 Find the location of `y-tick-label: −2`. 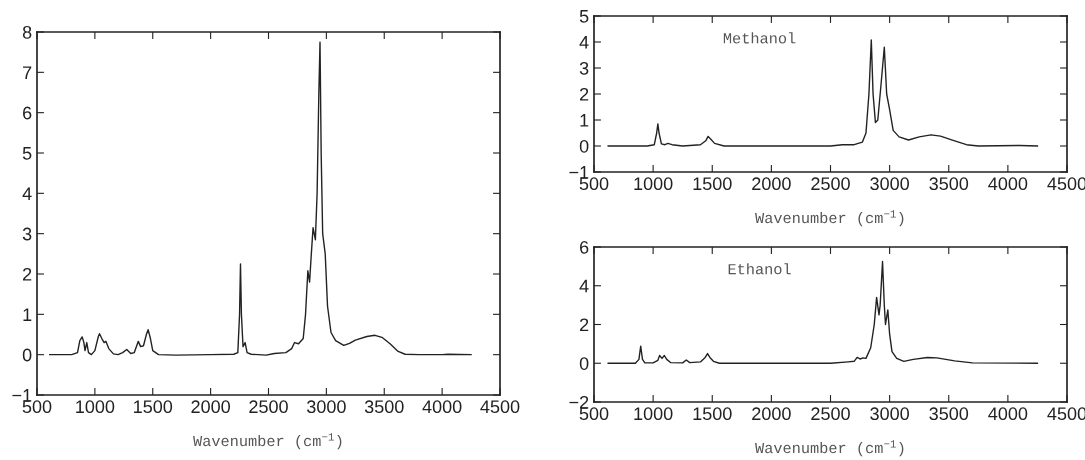

y-tick-label: −2 is located at coordinates (579, 402).